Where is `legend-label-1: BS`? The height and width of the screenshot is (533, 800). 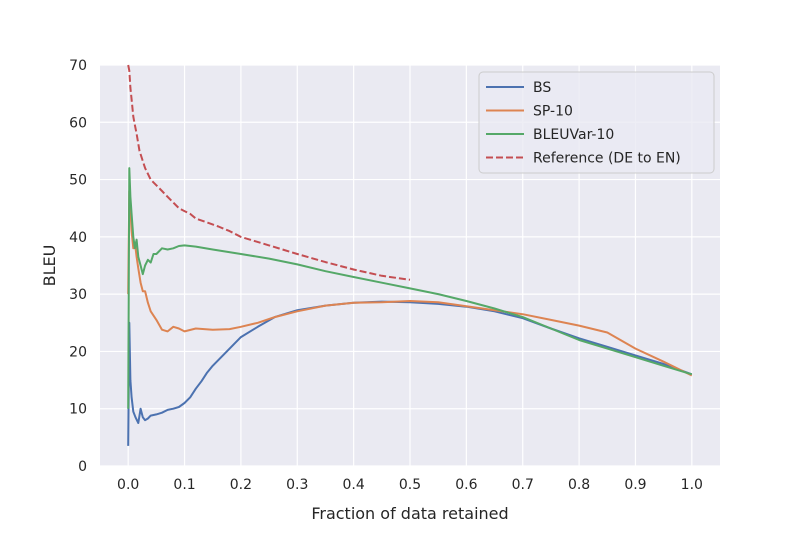 legend-label-1: BS is located at coordinates (542, 88).